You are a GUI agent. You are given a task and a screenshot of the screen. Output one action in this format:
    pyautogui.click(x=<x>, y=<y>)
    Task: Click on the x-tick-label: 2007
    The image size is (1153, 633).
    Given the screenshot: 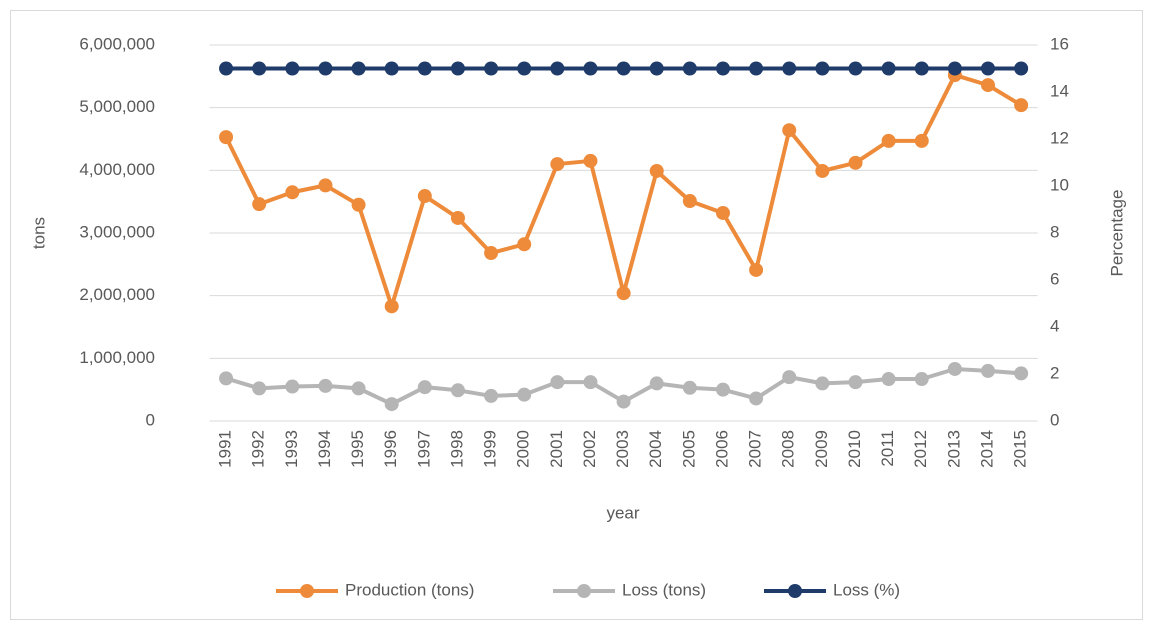 What is the action you would take?
    pyautogui.click(x=755, y=449)
    